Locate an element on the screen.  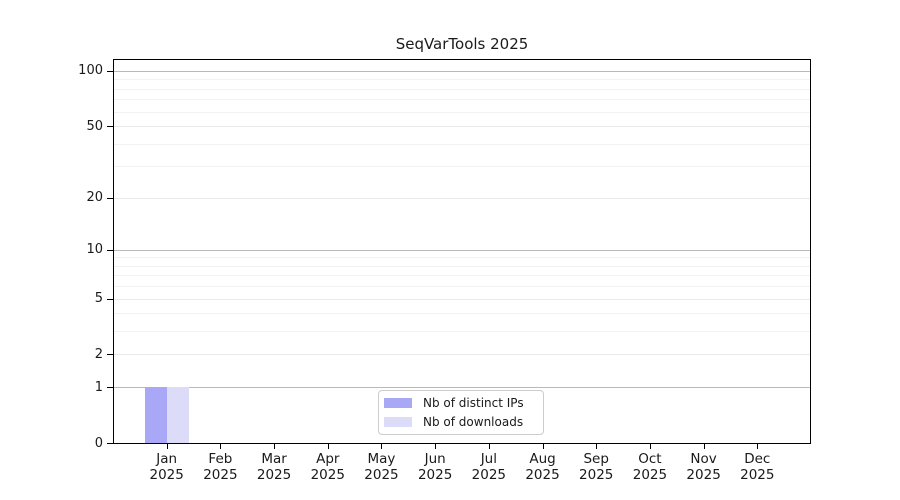
x-tick-label: Sep 2025 is located at coordinates (596, 467).